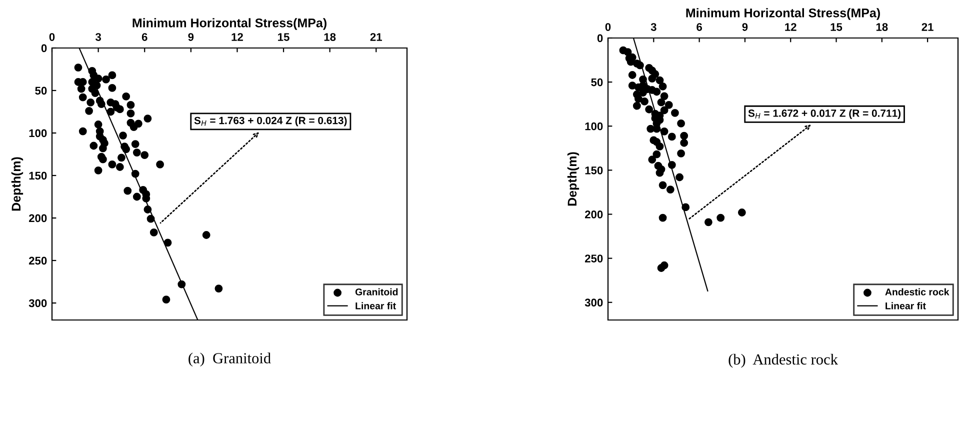 This screenshot has width=965, height=432. I want to click on text: (a) Granitoid, so click(229, 359).